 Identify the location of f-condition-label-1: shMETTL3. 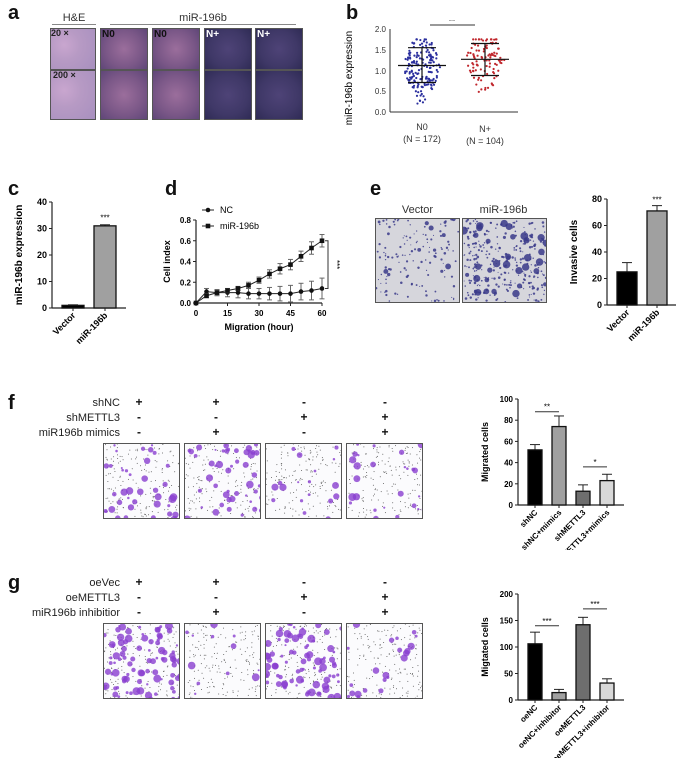
(93, 418).